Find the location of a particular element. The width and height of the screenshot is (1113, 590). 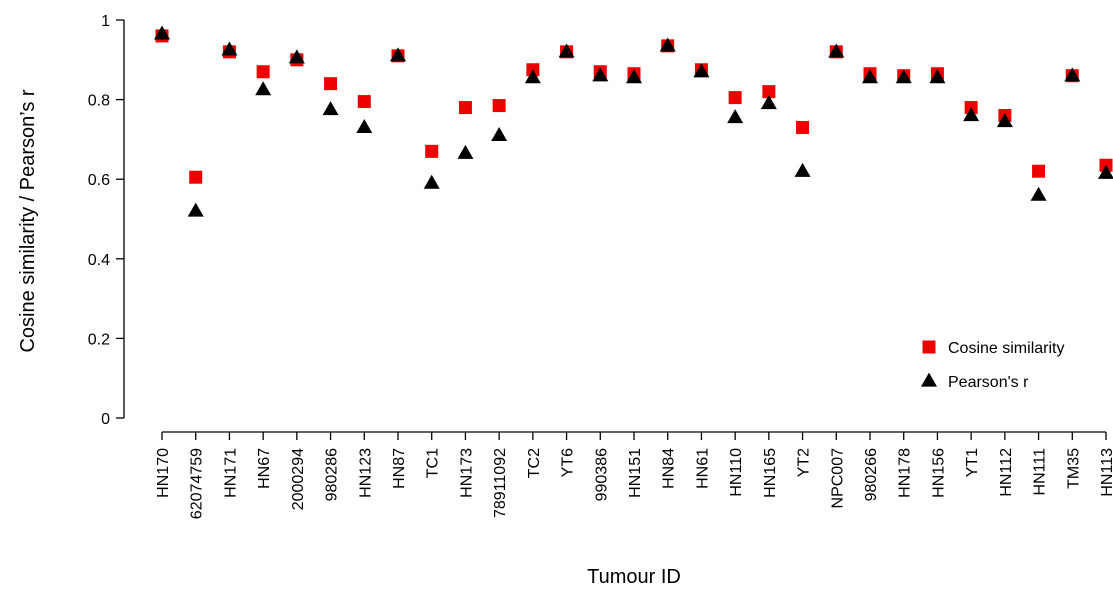

x-tick-label: HN110 is located at coordinates (736, 472).